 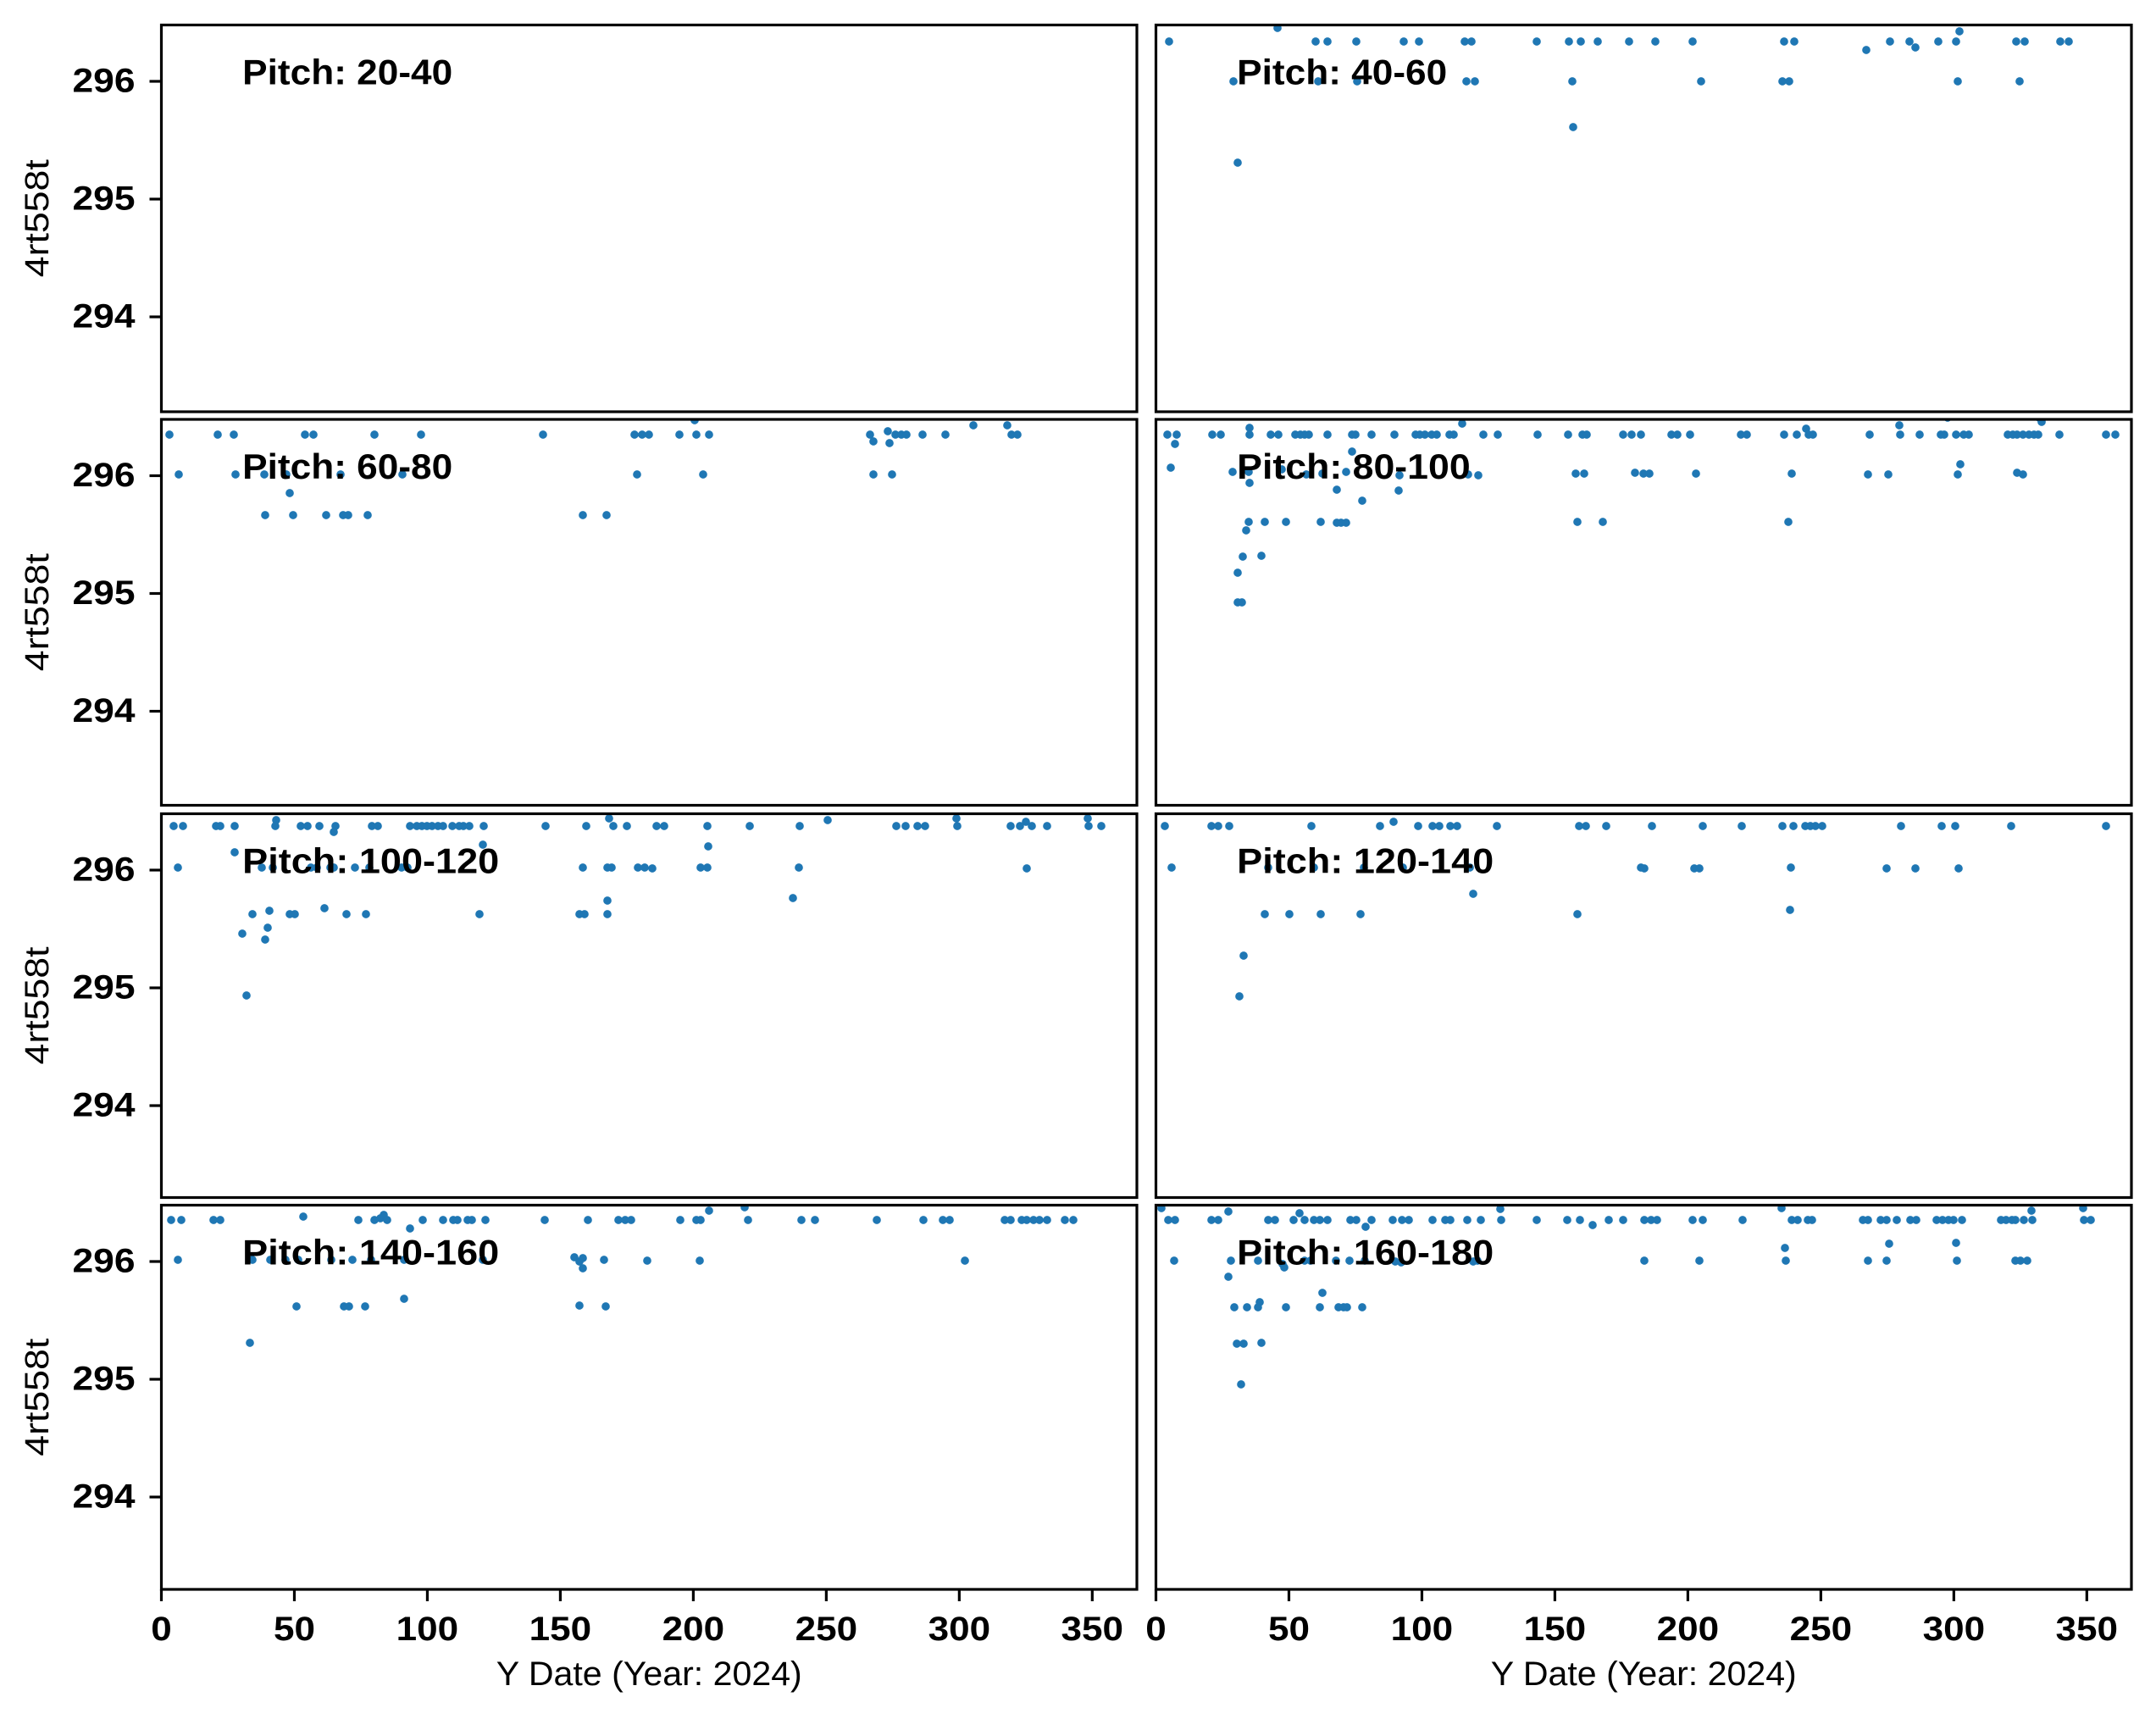 I want to click on svg-text: Pitch: 100-120, so click(x=370, y=861).